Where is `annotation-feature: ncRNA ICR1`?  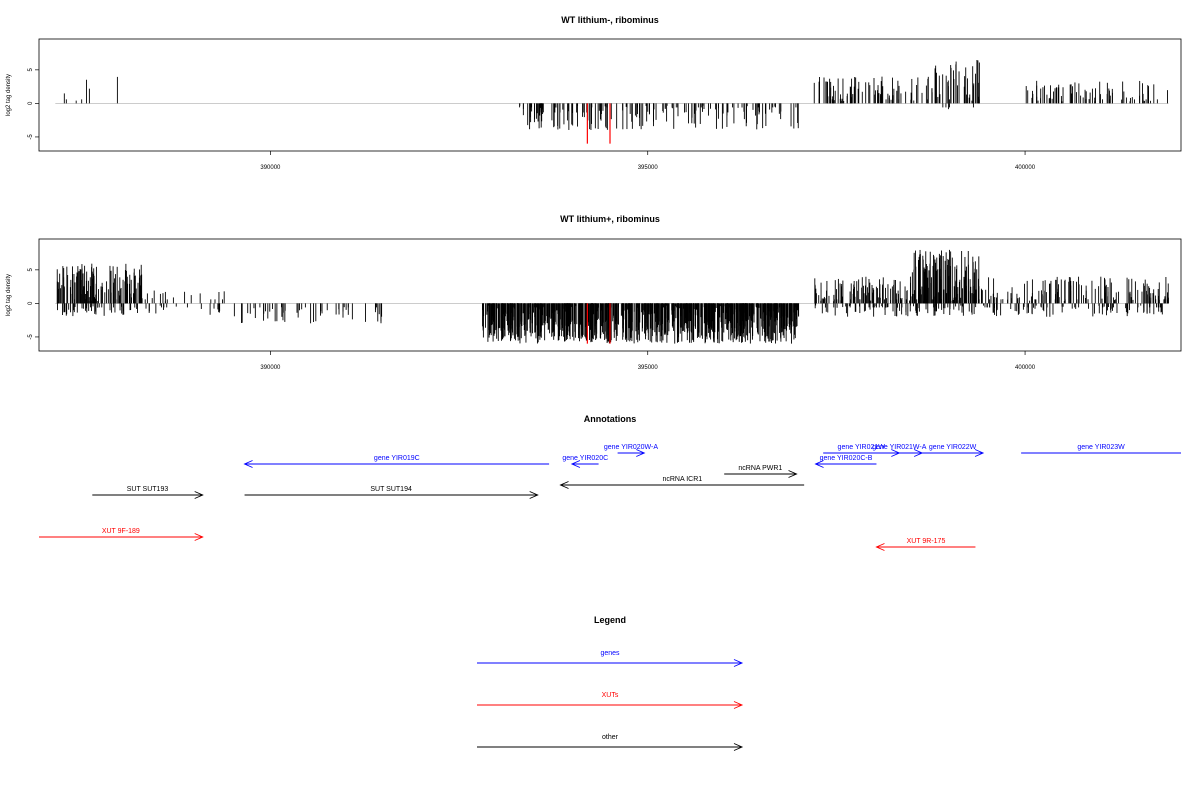
annotation-feature: ncRNA ICR1 is located at coordinates (682, 482).